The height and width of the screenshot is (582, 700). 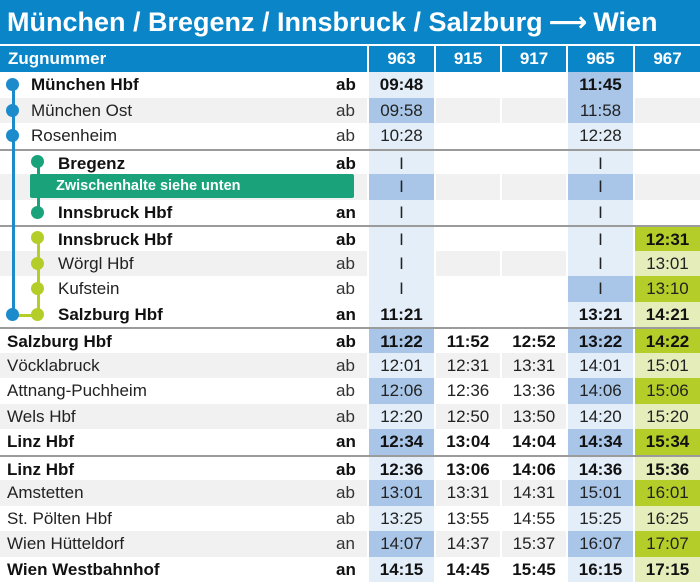 I want to click on arrow-icon: ⟶, so click(x=568, y=22).